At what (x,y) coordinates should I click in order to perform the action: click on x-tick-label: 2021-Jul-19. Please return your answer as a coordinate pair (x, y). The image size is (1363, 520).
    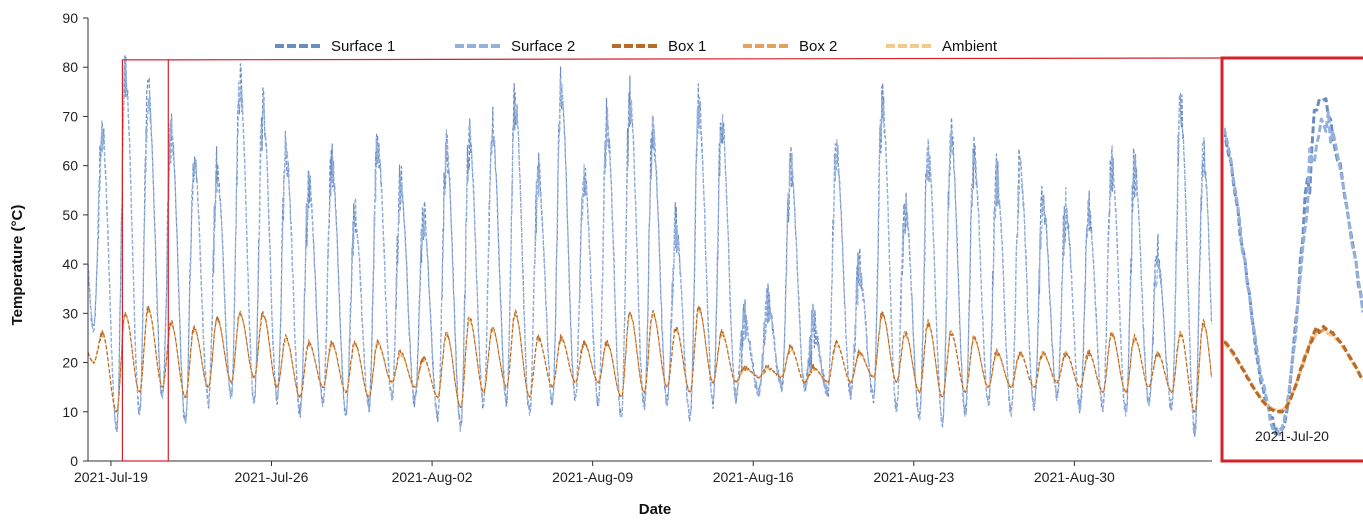
    Looking at the image, I should click on (111, 477).